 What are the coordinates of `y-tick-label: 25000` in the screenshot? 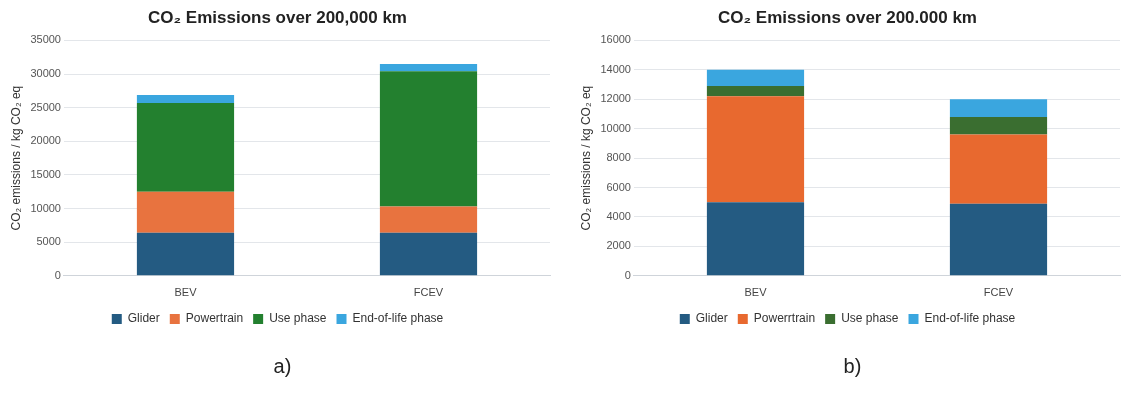 It's located at (45, 106).